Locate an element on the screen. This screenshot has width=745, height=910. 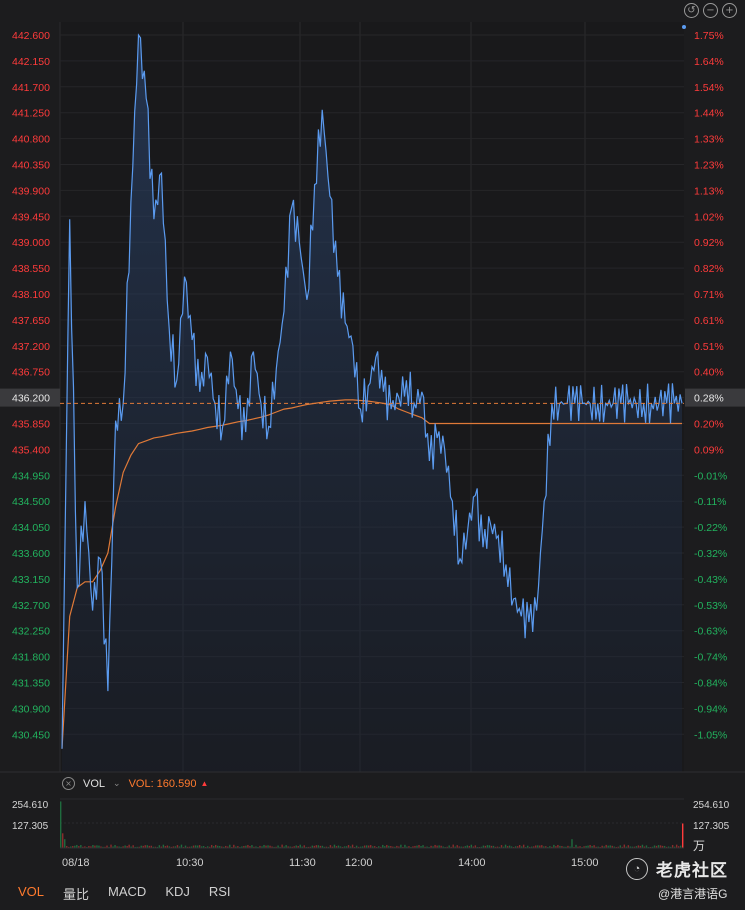
series-marker is located at coordinates (684, 27).